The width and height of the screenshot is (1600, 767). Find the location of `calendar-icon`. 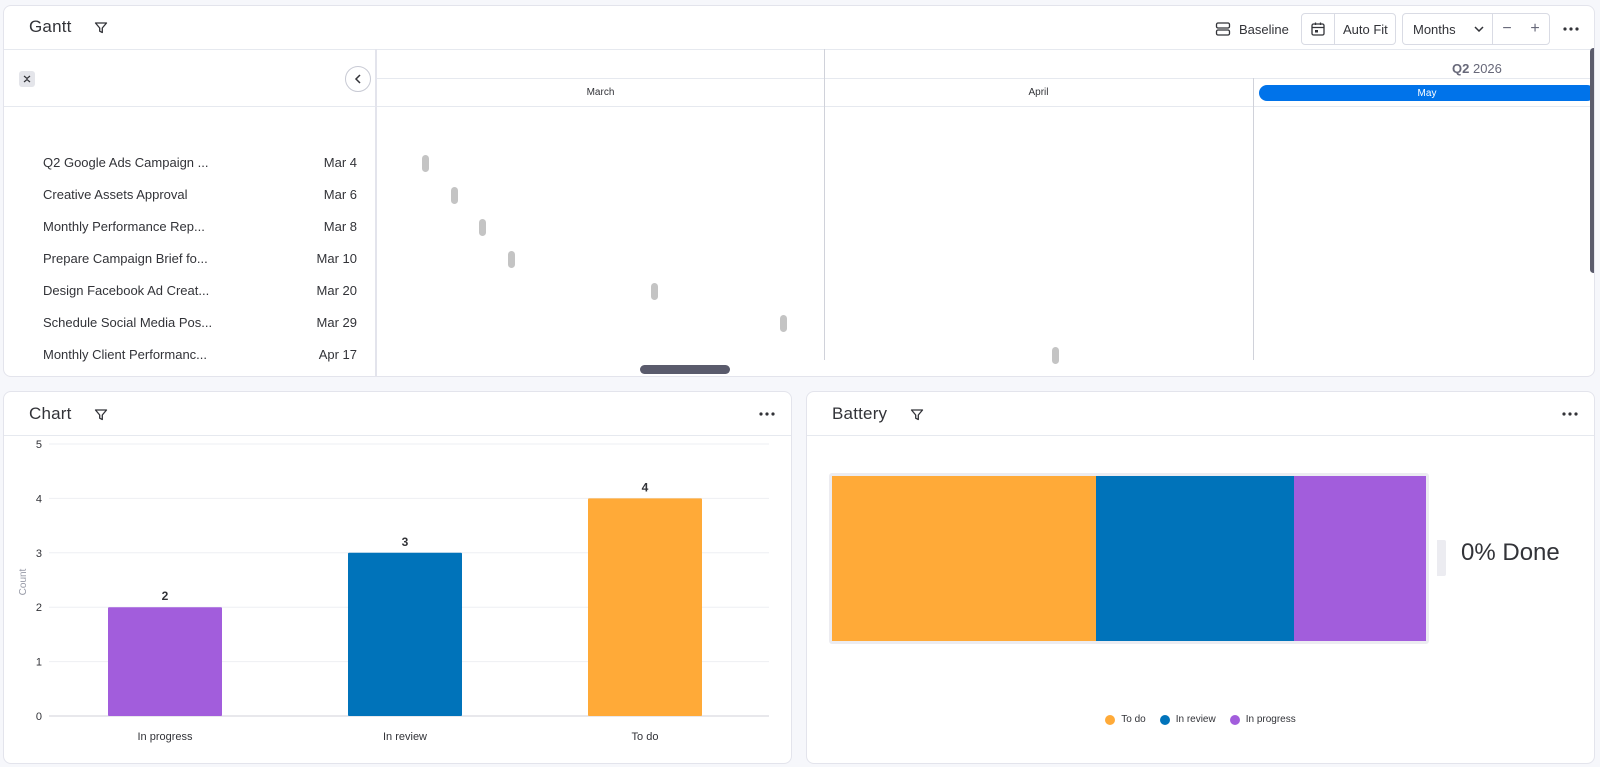

calendar-icon is located at coordinates (1318, 29).